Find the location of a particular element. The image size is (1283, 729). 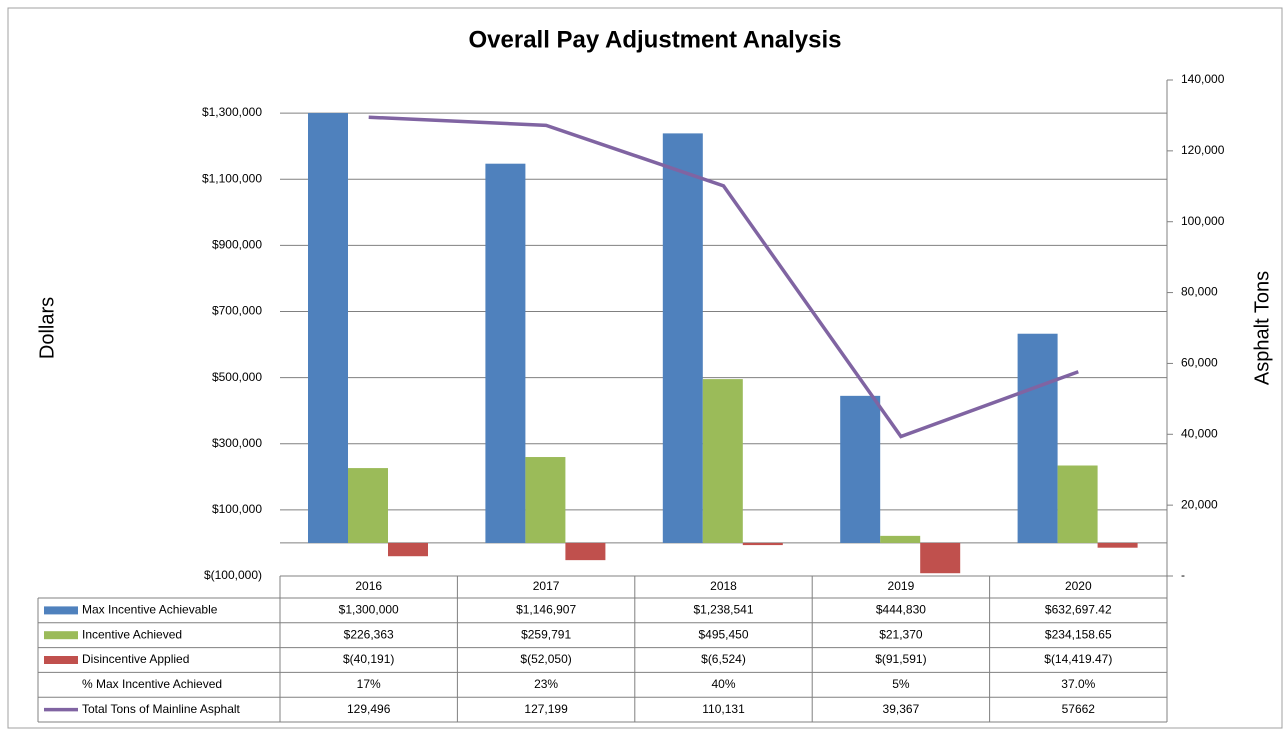

y-tick-label: $300,000 is located at coordinates (237, 443).